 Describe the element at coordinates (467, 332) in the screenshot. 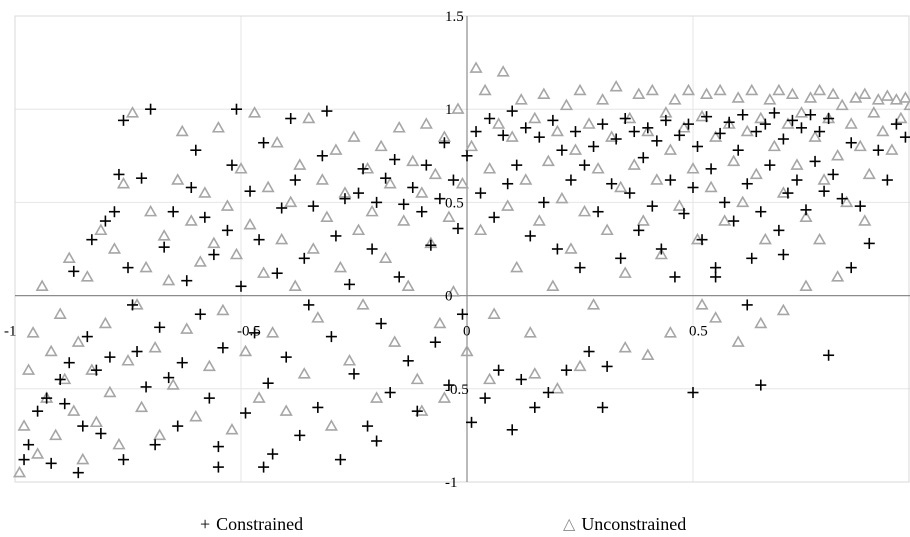

I see `x-tick-label: 0` at that location.